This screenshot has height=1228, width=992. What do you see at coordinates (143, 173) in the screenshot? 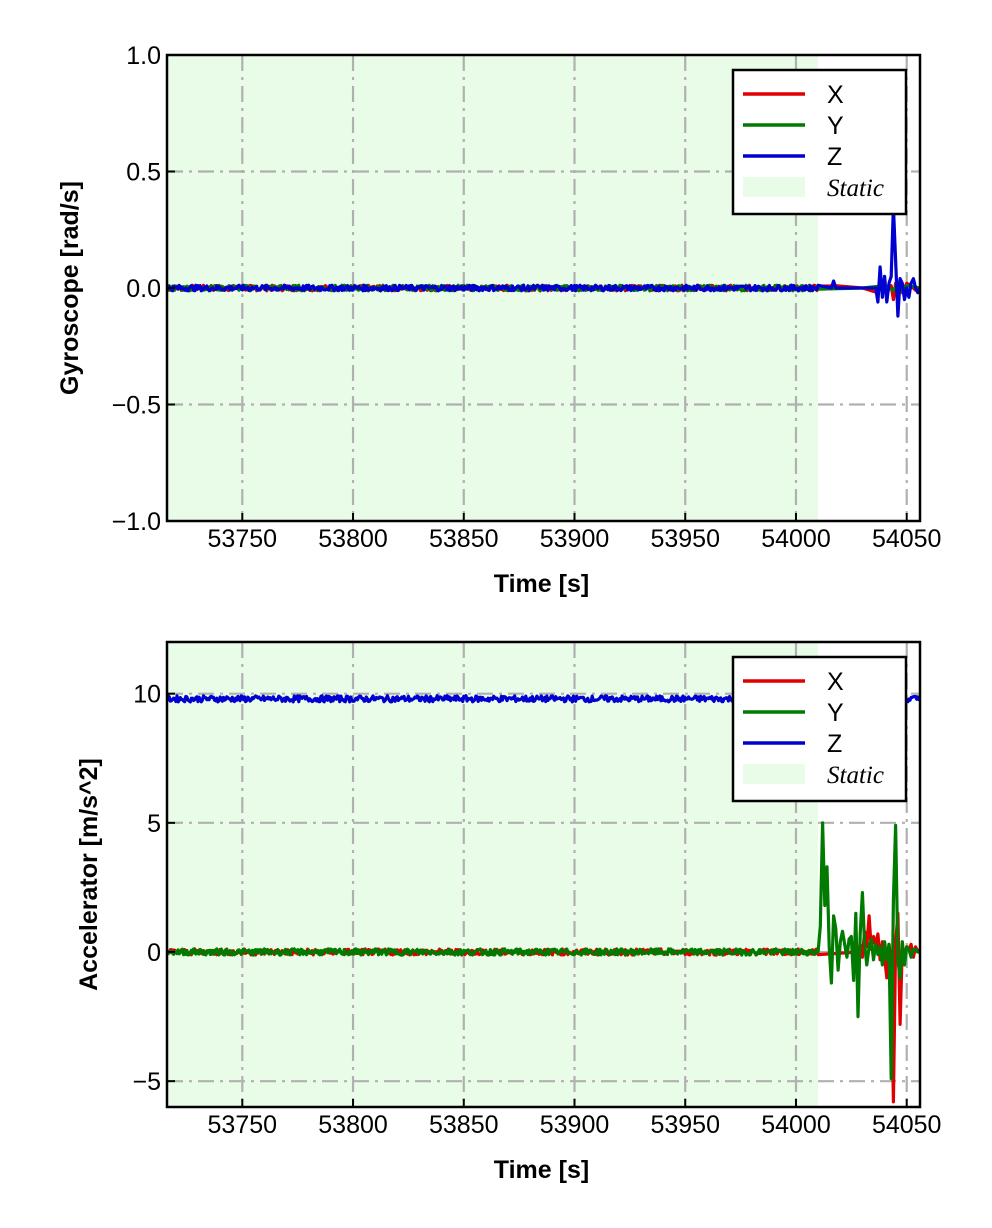
I see `y-tick-label: 0.5` at bounding box center [143, 173].